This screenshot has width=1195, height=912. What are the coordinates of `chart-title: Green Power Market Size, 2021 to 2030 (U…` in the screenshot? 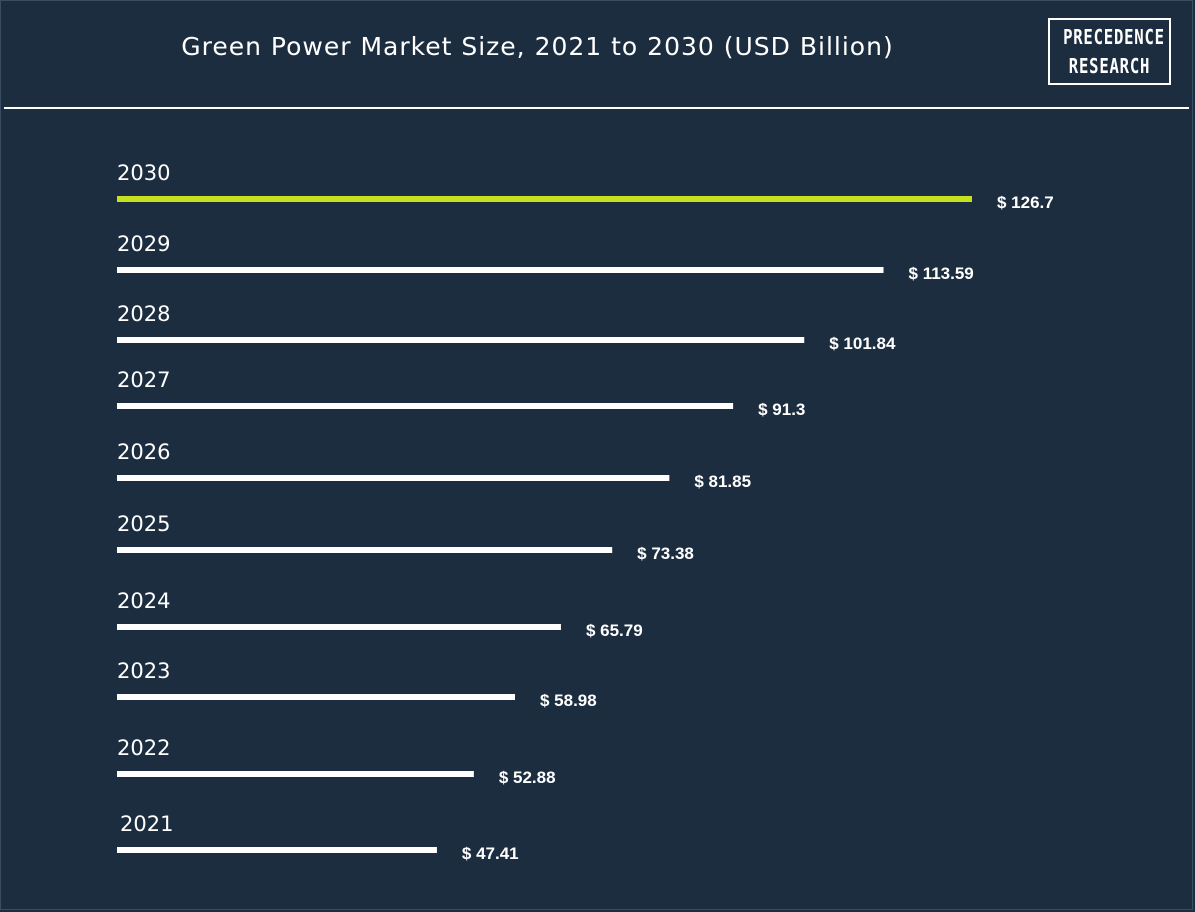 It's located at (537, 46).